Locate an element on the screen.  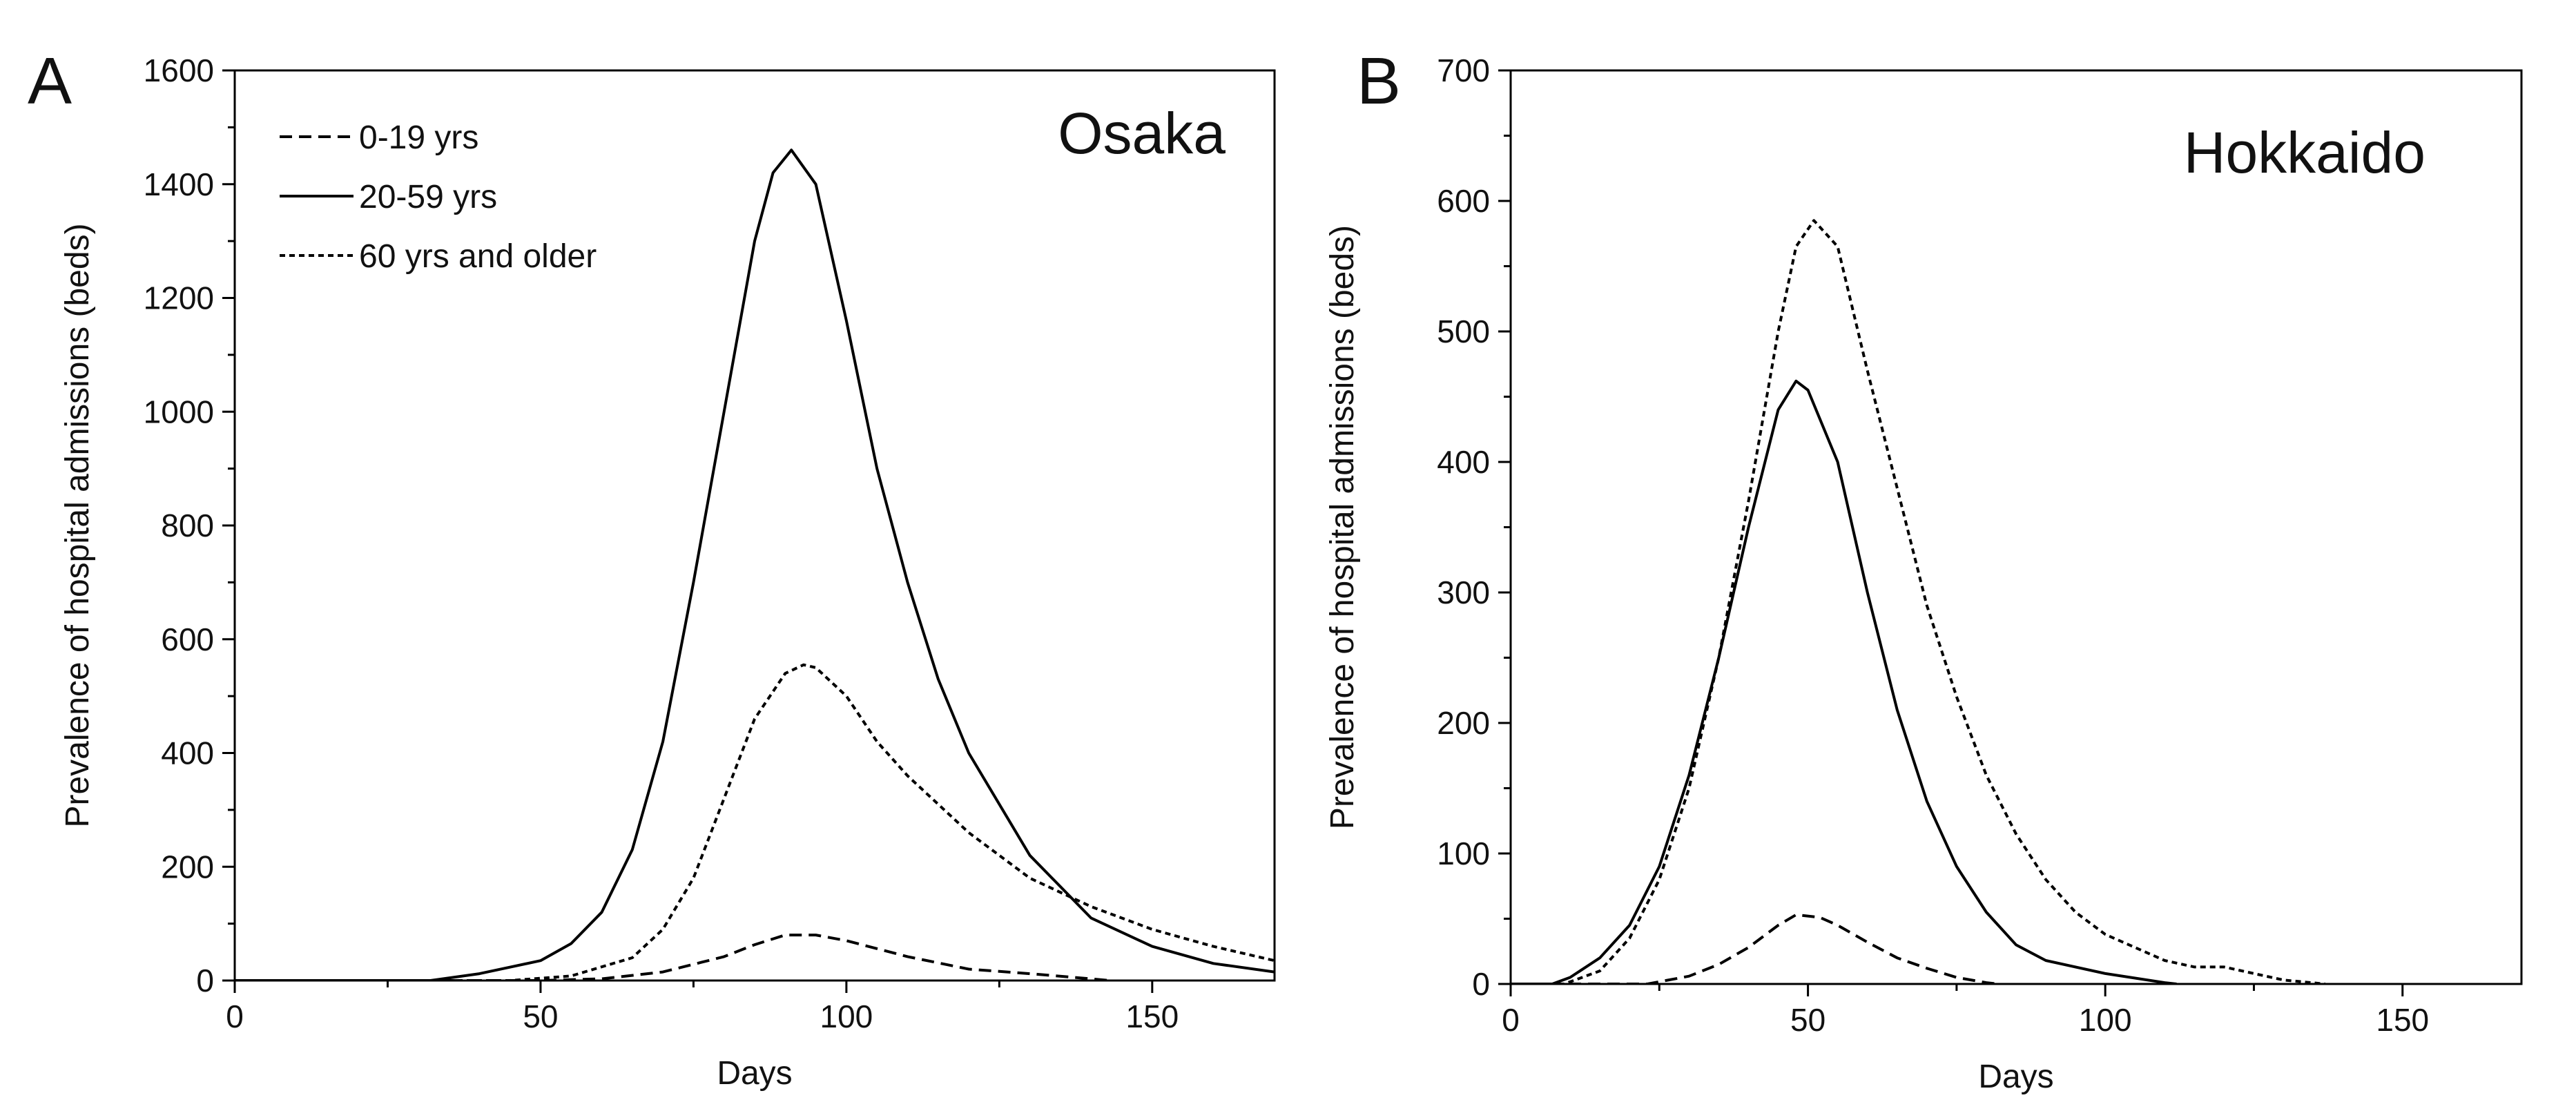
panel-b-y-tick-label: 300 is located at coordinates (1464, 592).